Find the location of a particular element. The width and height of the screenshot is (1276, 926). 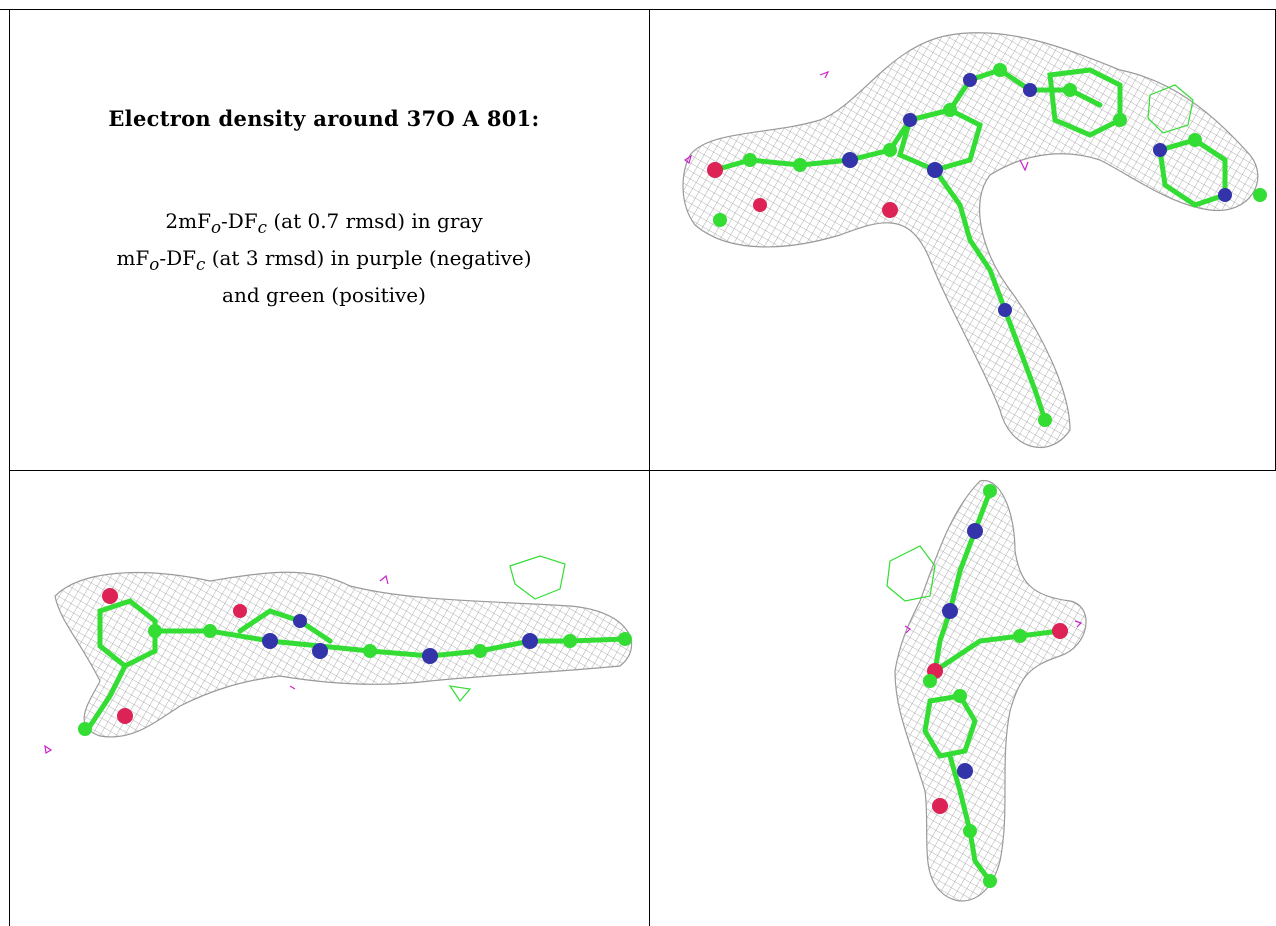

legend-line-2mfo: 2mFo-DFc (at 0.7 rmsd) in gray is located at coordinates (324, 223).